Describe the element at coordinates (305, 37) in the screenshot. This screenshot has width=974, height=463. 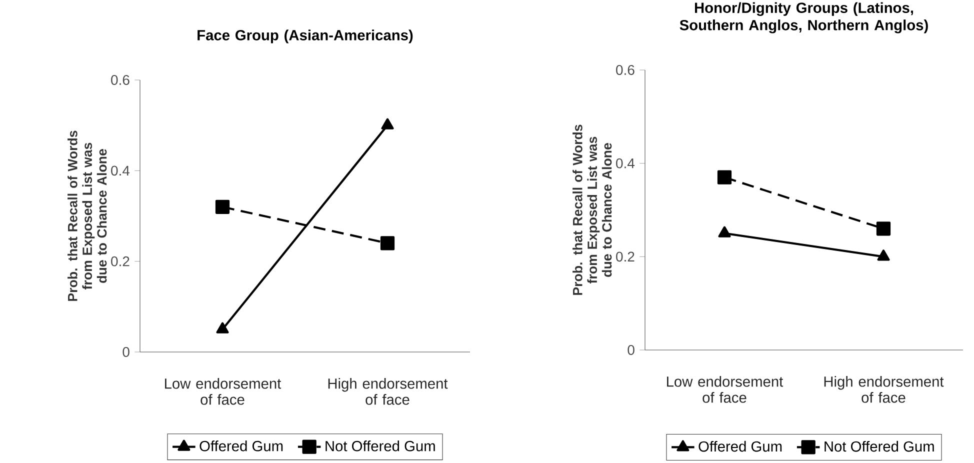
I see `chart-title: Face Group (Asian-Americans)` at that location.